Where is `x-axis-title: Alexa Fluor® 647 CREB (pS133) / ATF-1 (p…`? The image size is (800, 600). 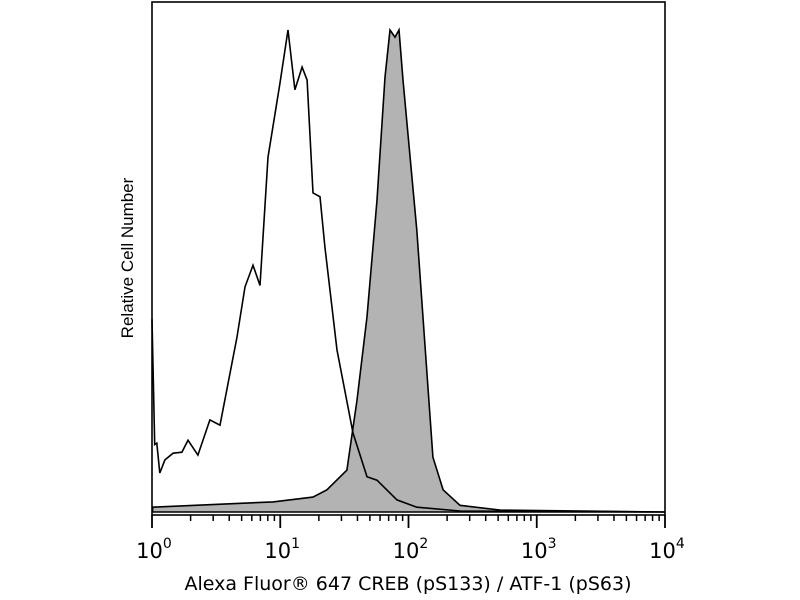
x-axis-title: Alexa Fluor® 647 CREB (pS133) / ATF-1 (p… is located at coordinates (408, 584).